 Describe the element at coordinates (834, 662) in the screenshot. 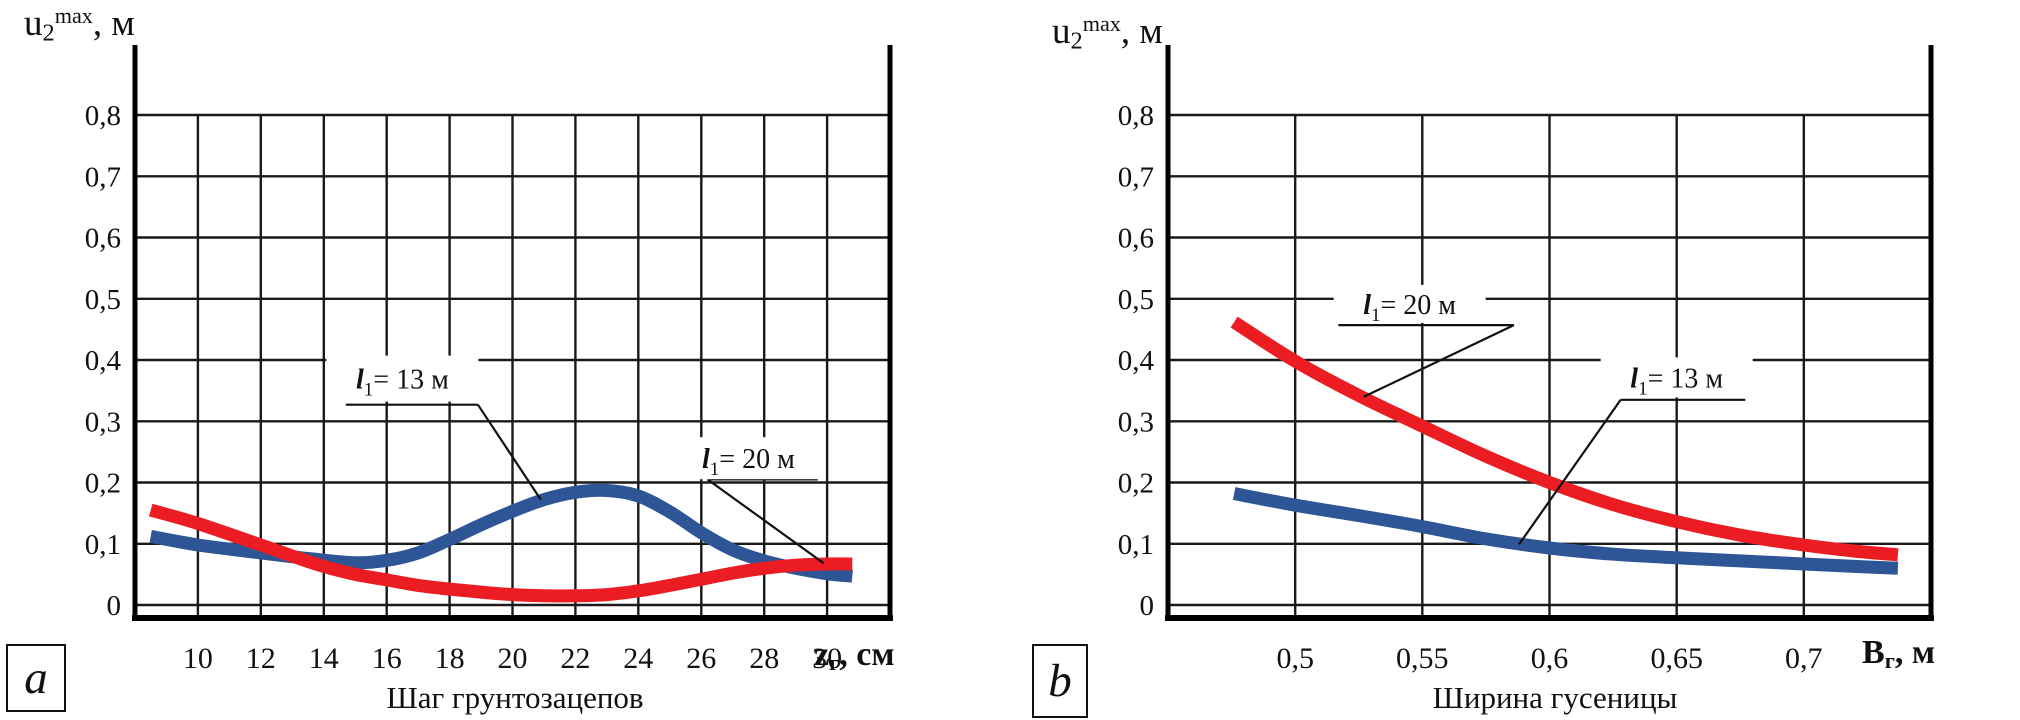

I see `x-axis-unit-a-sub: г` at that location.